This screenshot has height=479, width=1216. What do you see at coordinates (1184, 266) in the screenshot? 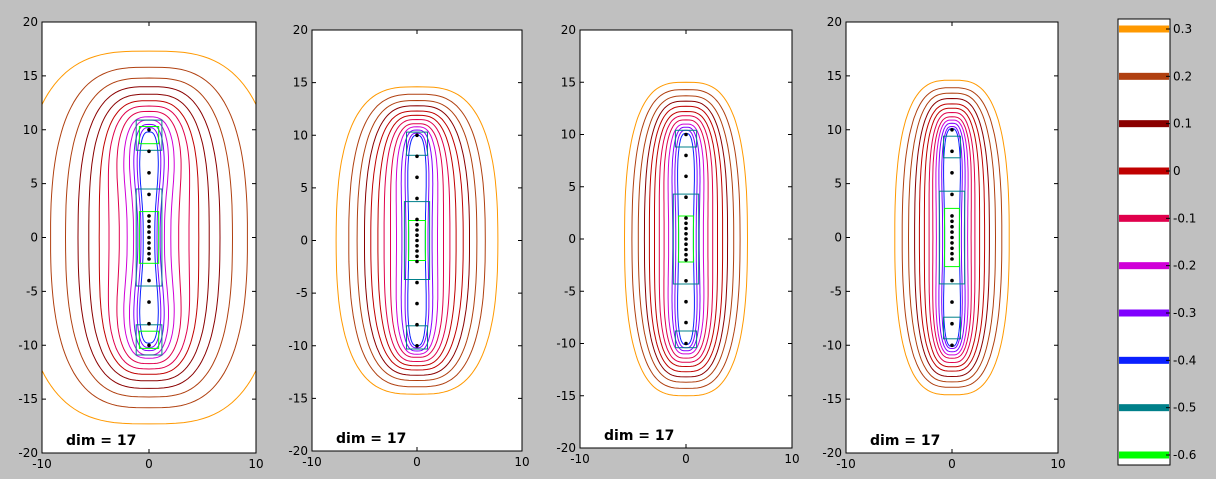
I see `colorbar-label: -0.2` at bounding box center [1184, 266].